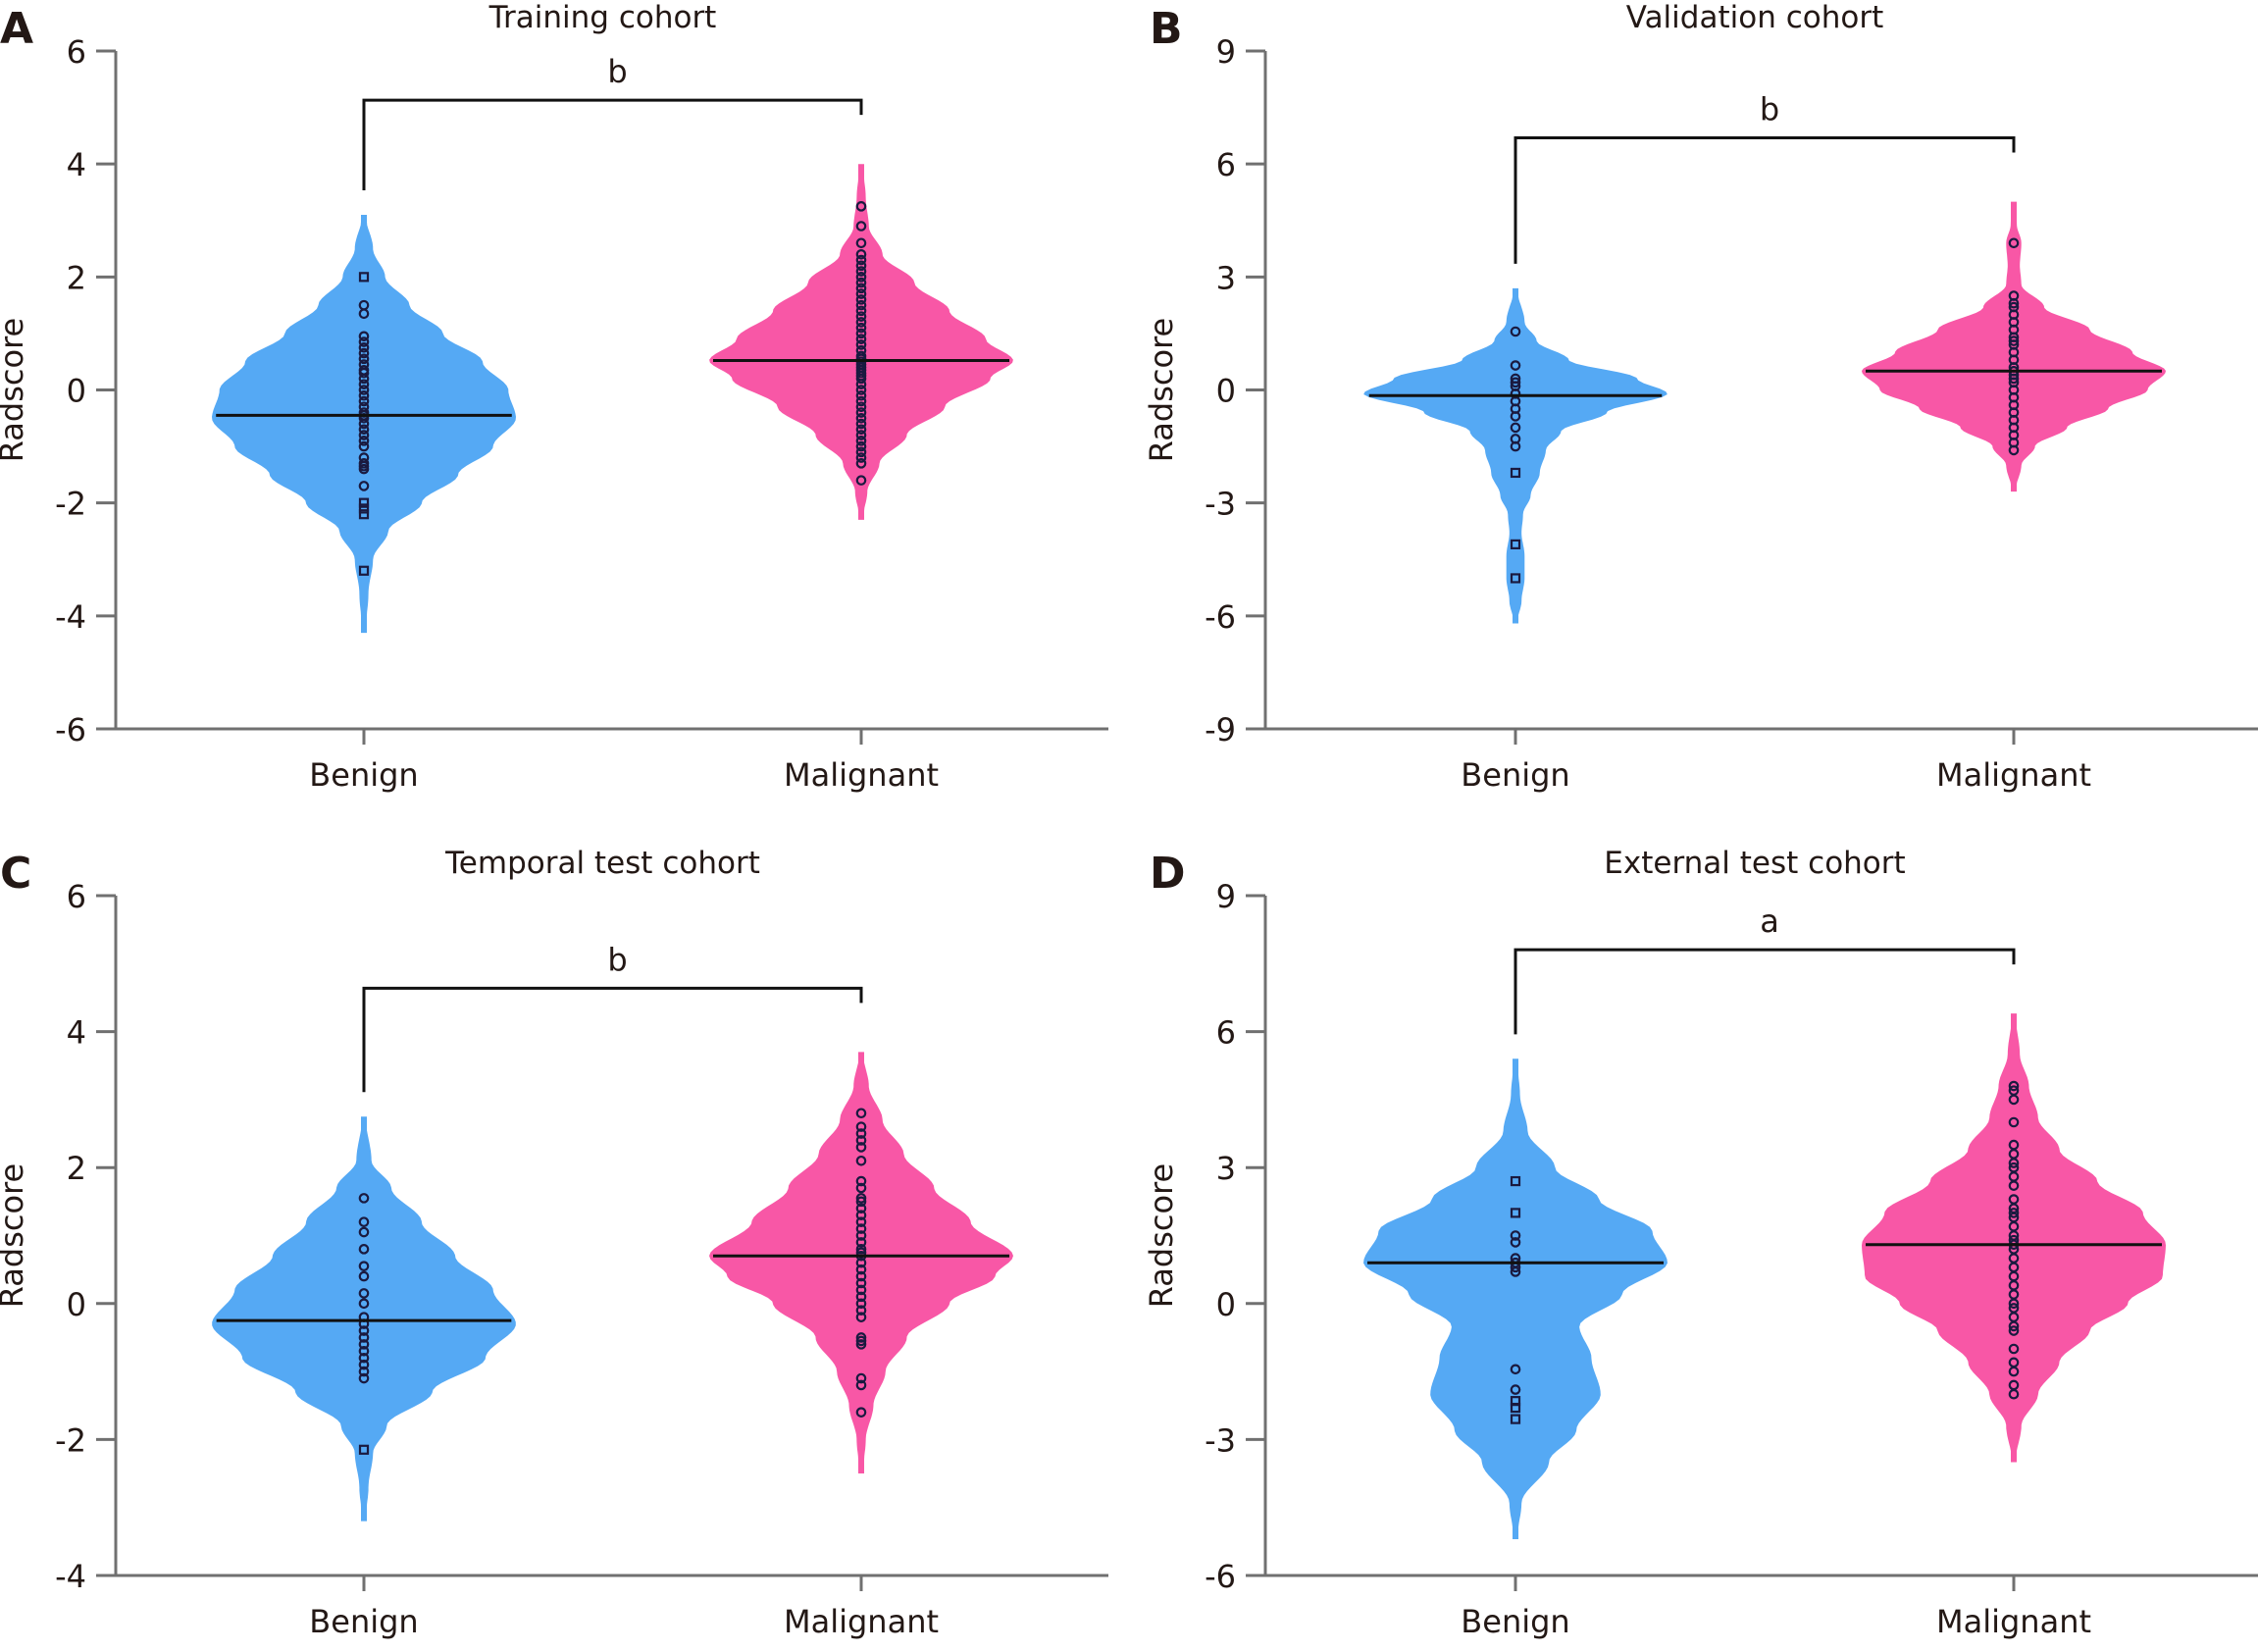  Describe the element at coordinates (1769, 922) in the screenshot. I see `significance-label: a` at that location.